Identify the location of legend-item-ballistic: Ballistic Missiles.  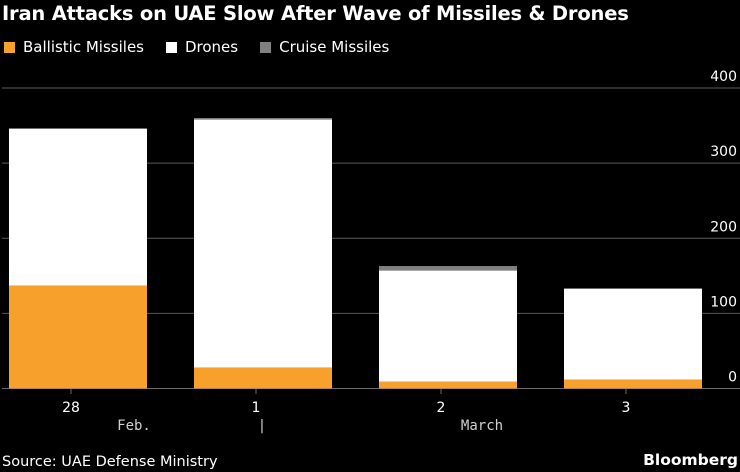
(74, 47).